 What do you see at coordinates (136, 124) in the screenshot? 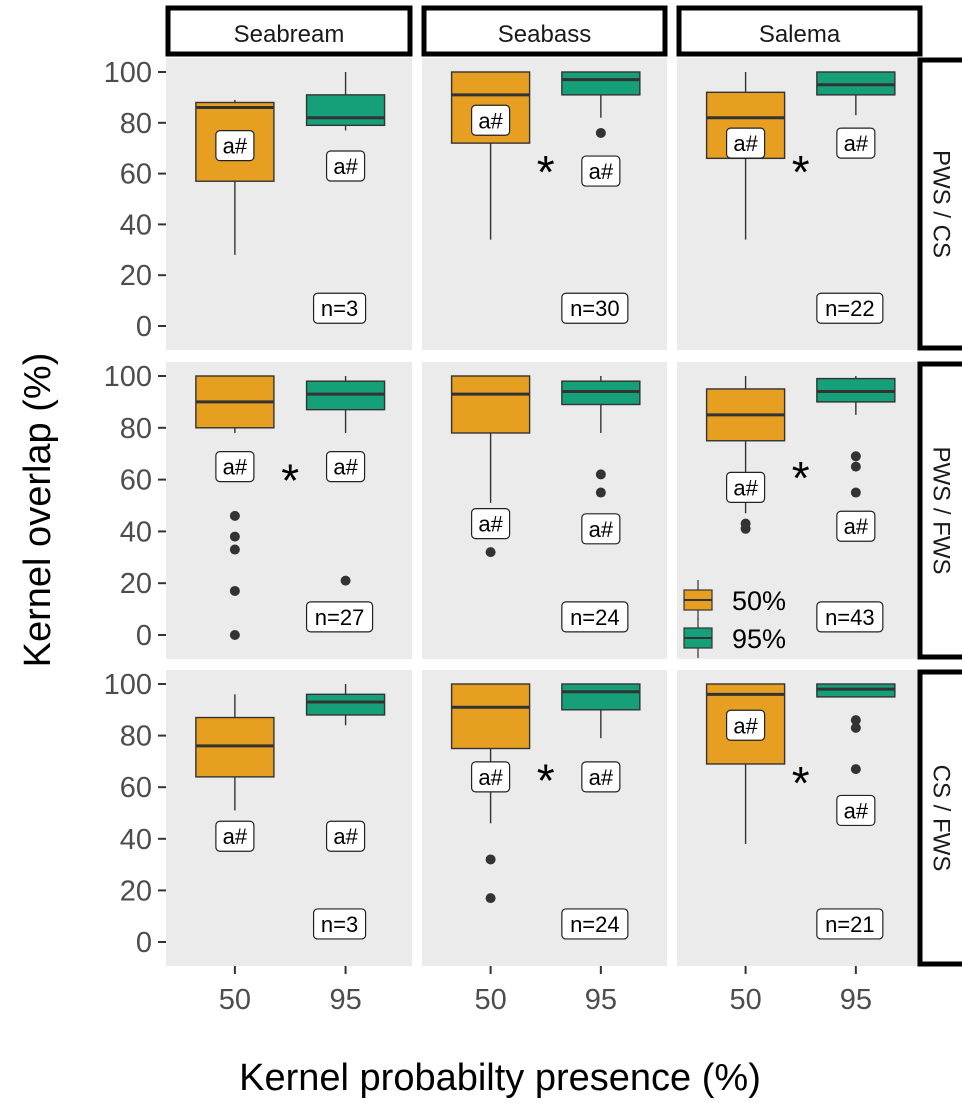
I see `y-tick-label: 80` at bounding box center [136, 124].